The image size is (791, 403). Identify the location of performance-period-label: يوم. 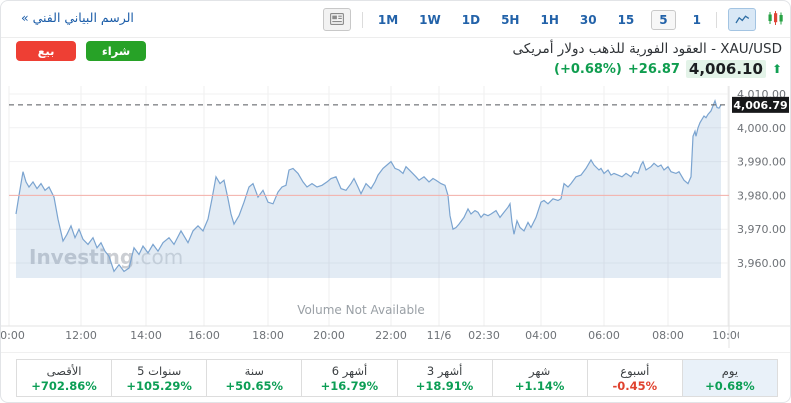
(730, 370).